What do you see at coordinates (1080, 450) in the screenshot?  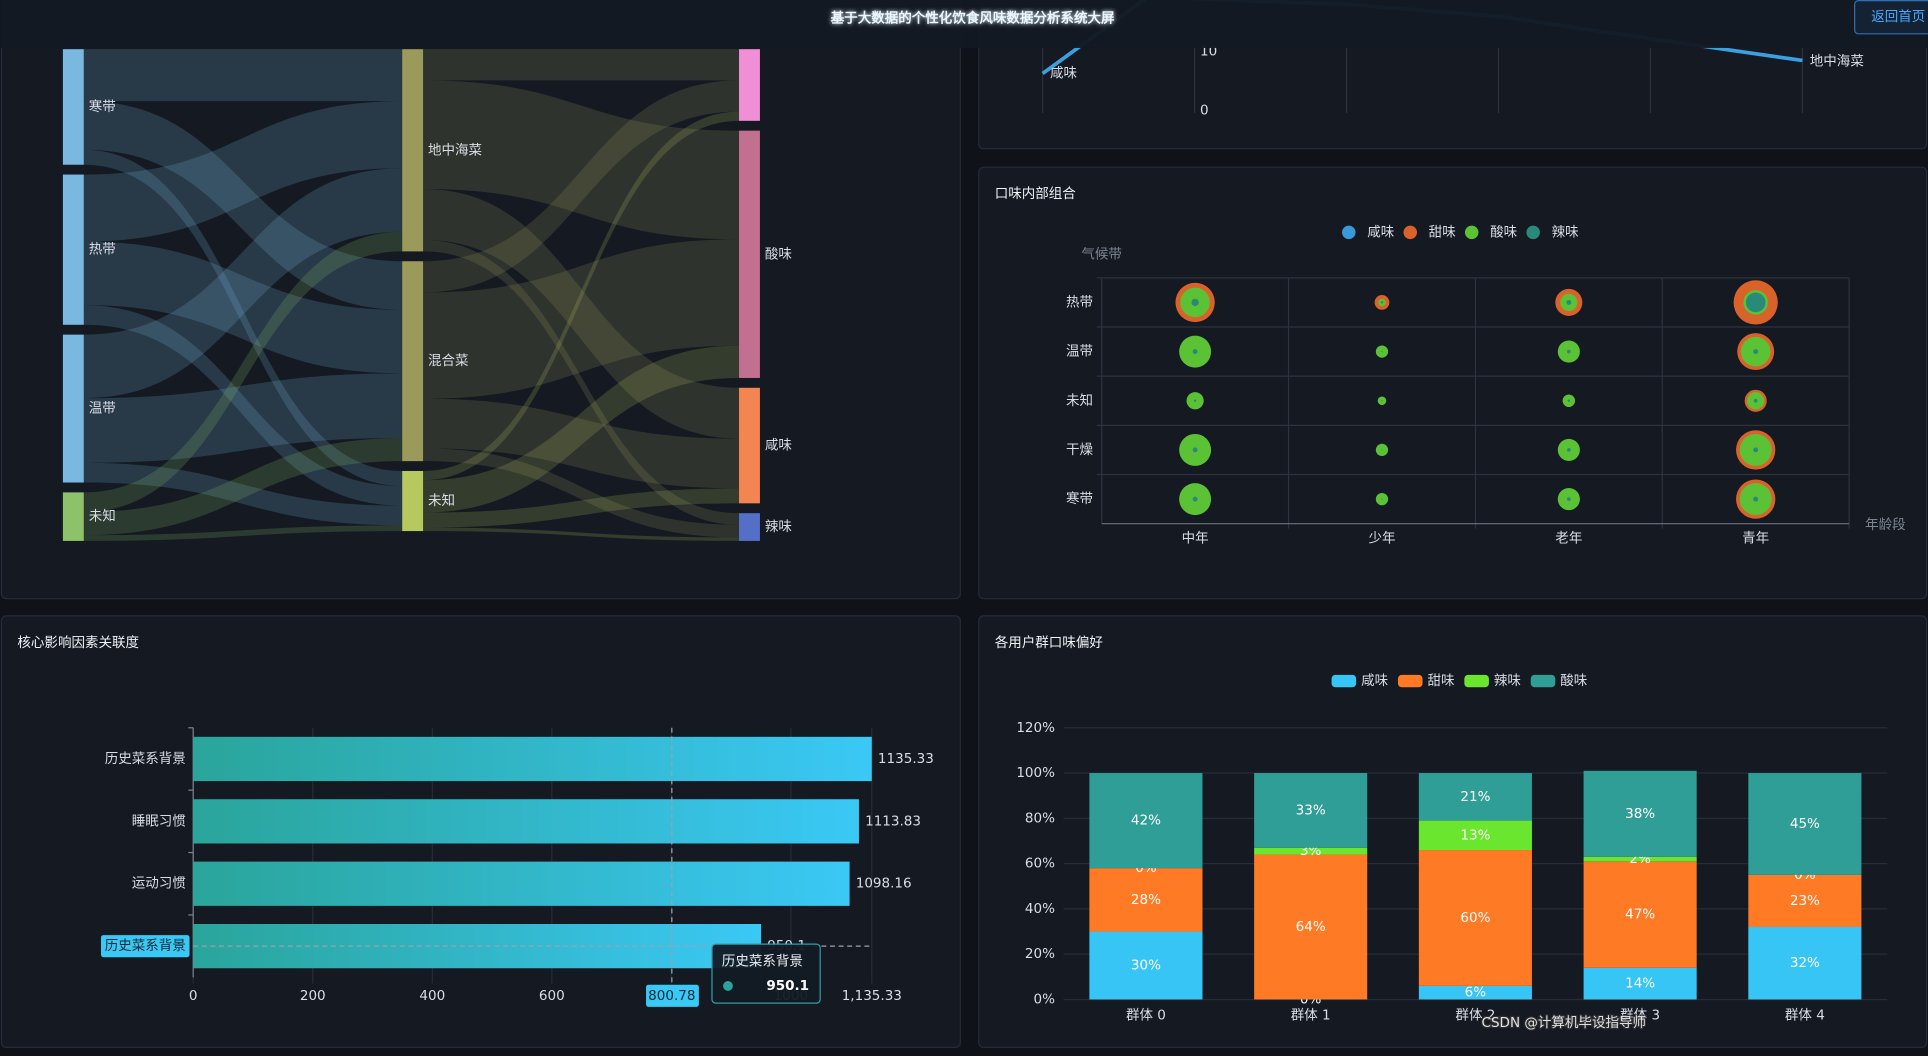 I see `y-tick-label: 干燥` at bounding box center [1080, 450].